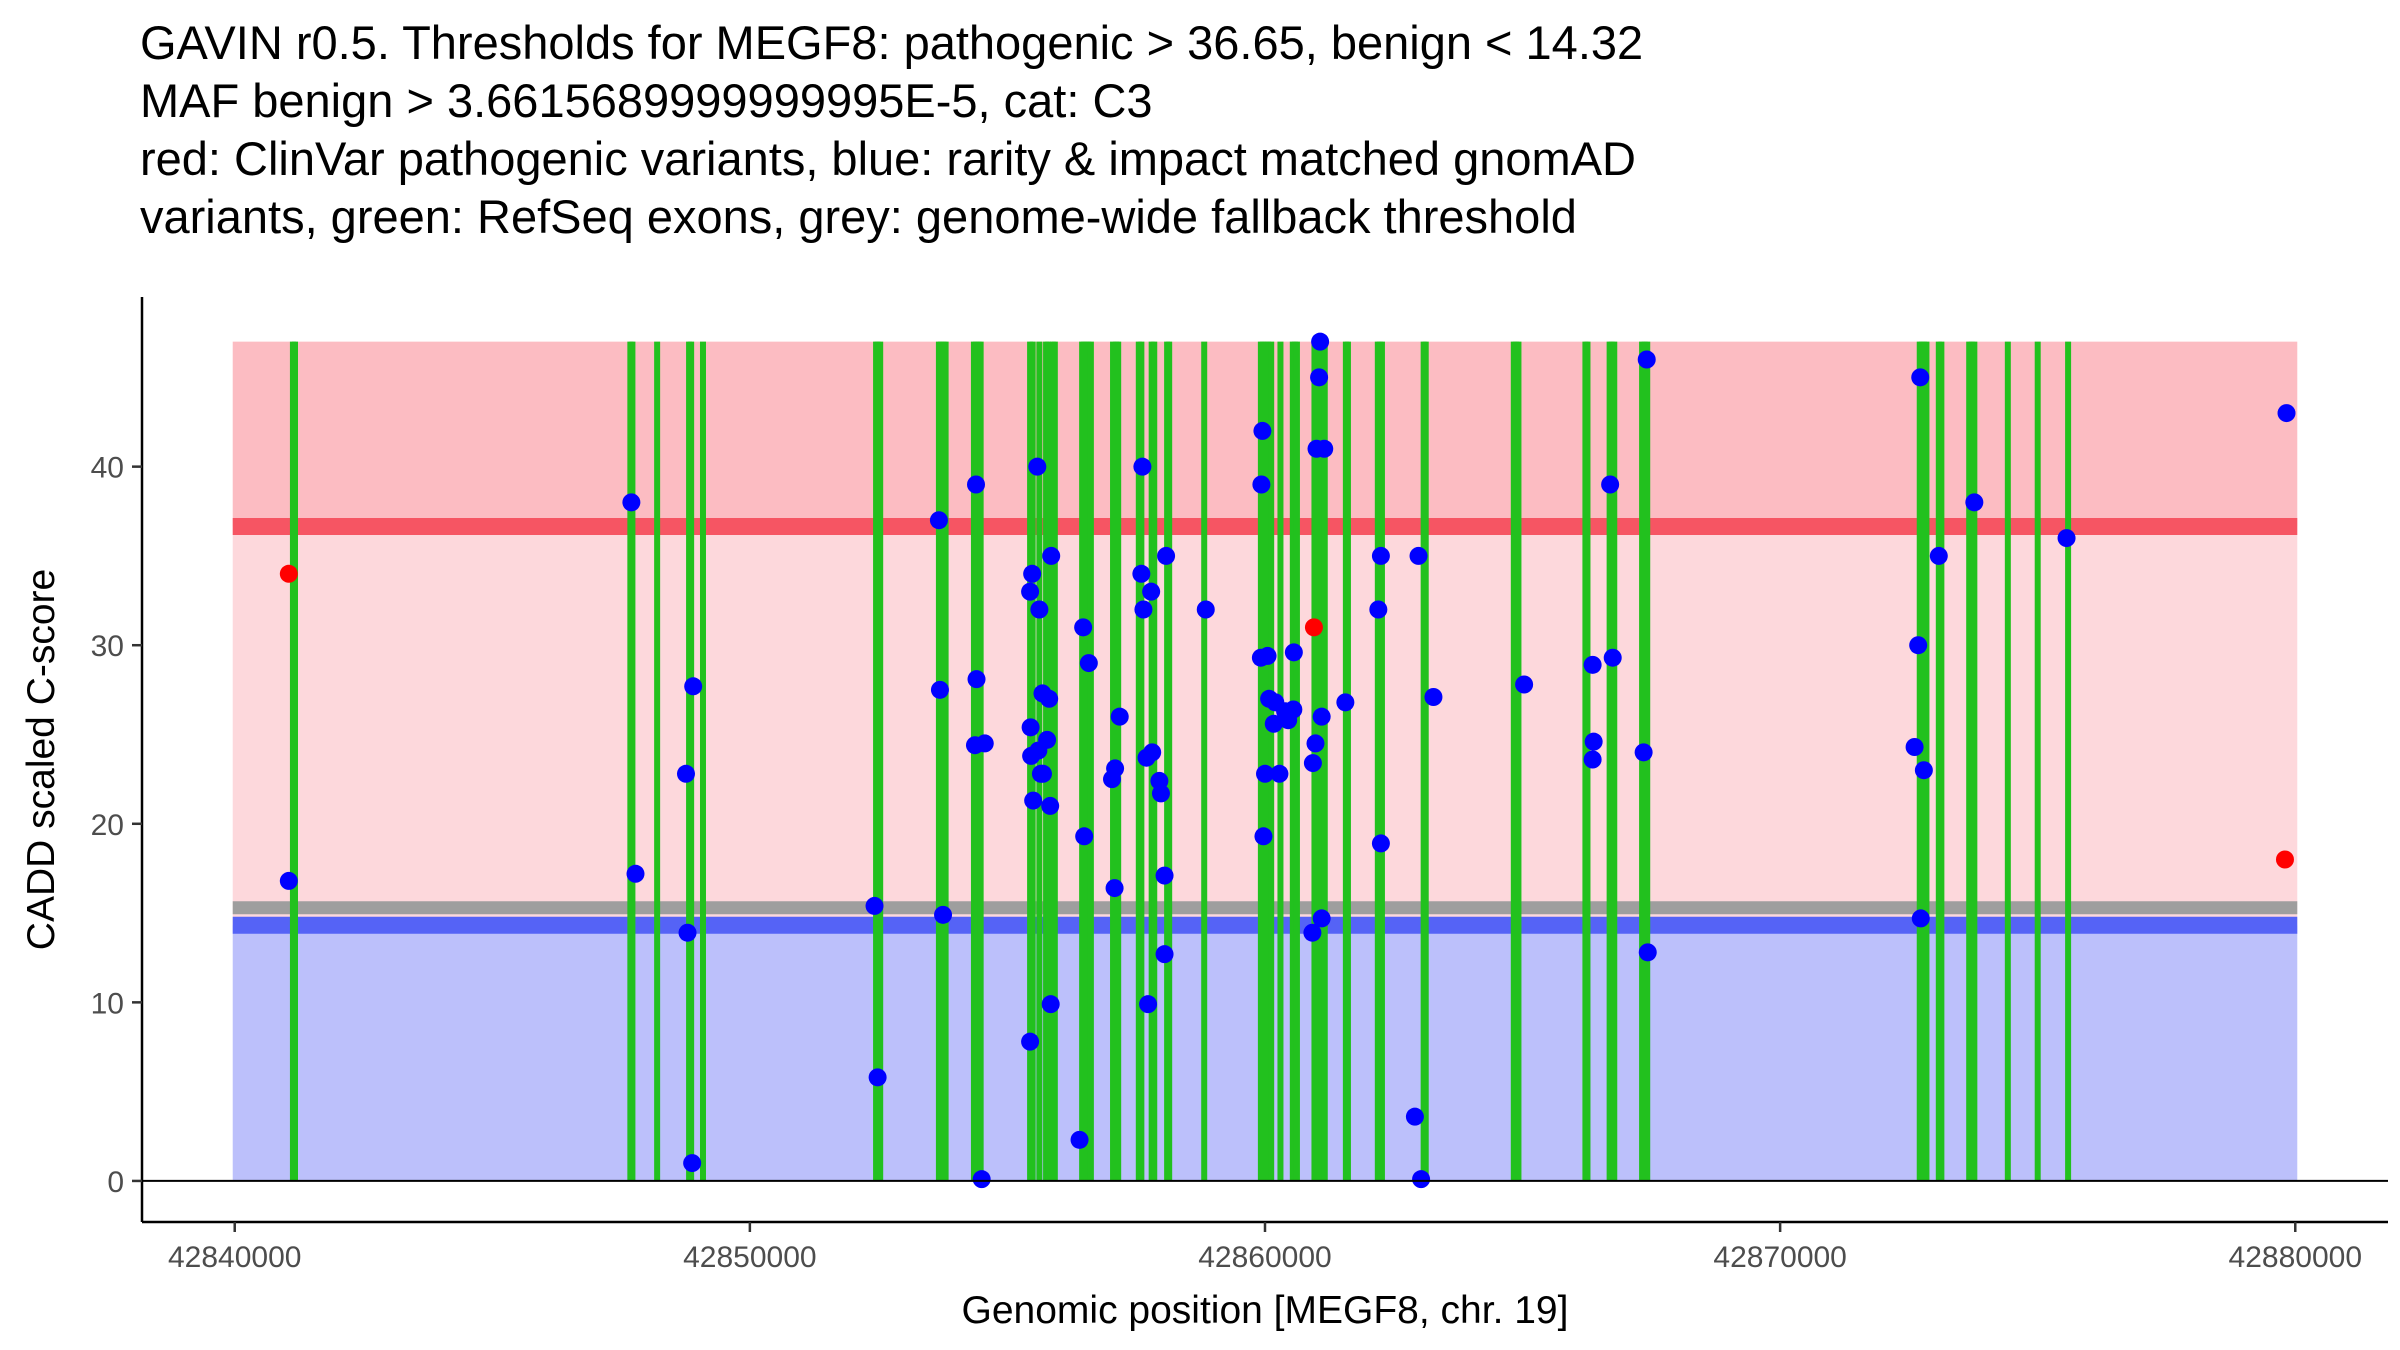  Describe the element at coordinates (41, 759) in the screenshot. I see `y-axis-title: CADD scaled C-score` at that location.